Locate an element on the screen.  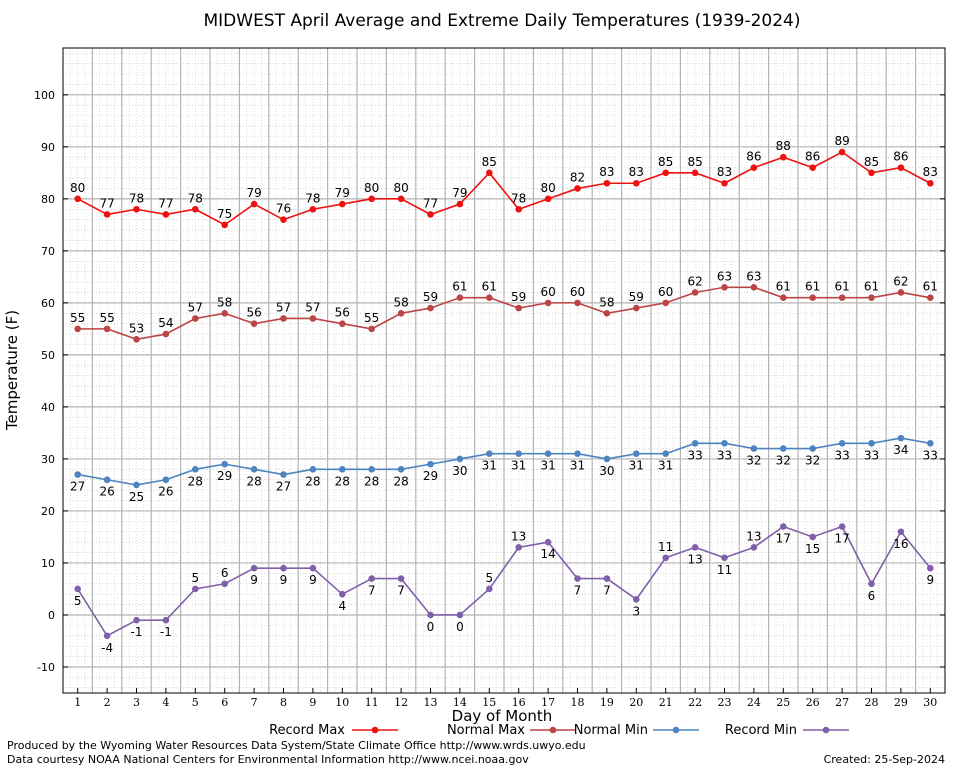
legend-label: Record Min is located at coordinates (761, 730).